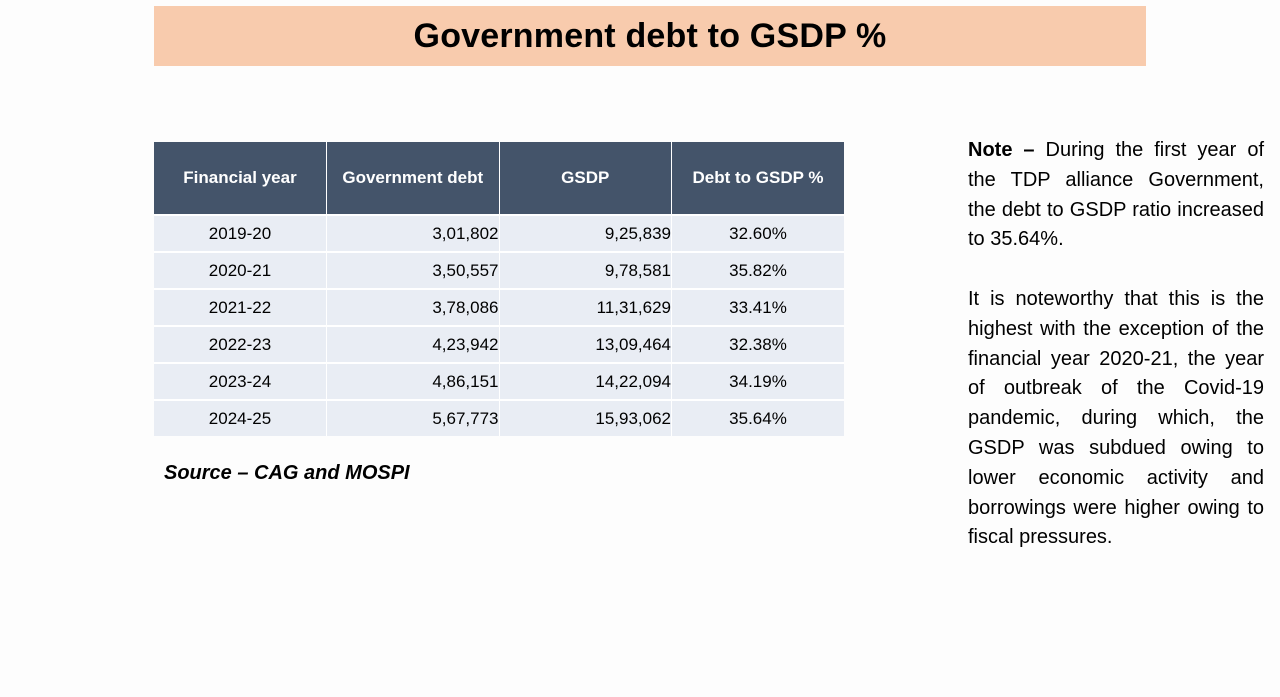 The height and width of the screenshot is (697, 1280). Describe the element at coordinates (412, 417) in the screenshot. I see `cell-debt: 5,67,773` at that location.